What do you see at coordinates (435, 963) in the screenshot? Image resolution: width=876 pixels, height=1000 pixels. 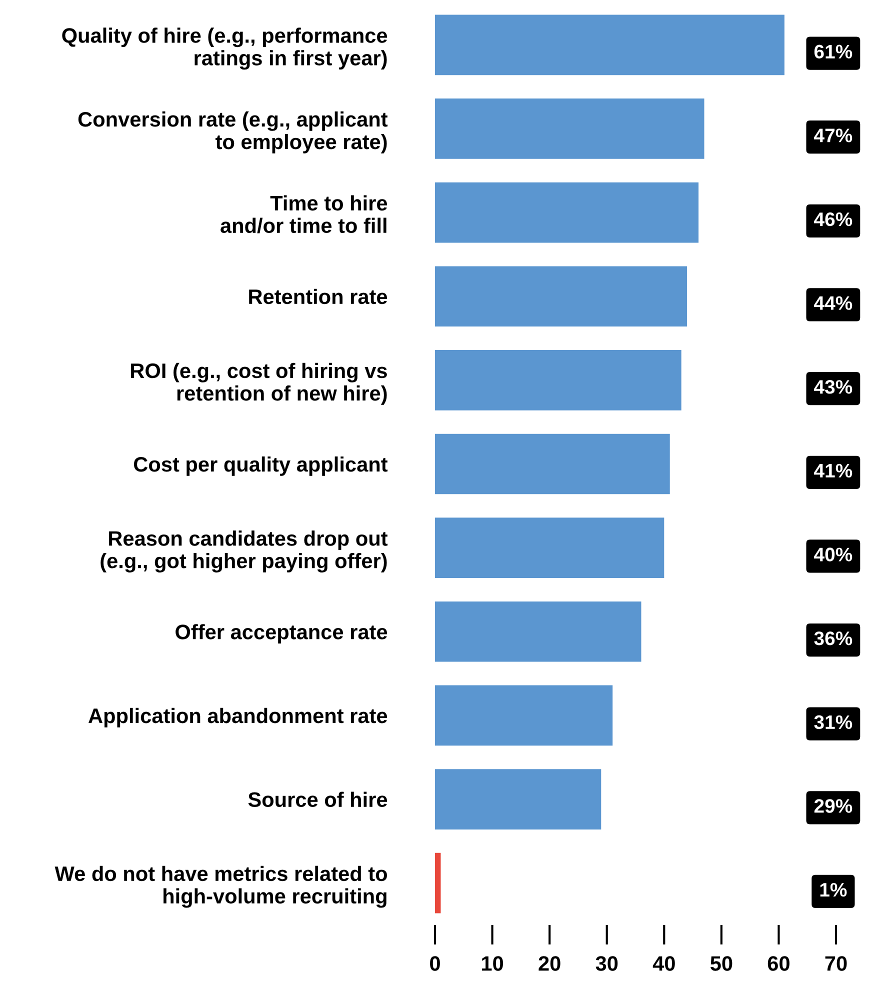 I see `x-tick-label: 0` at bounding box center [435, 963].